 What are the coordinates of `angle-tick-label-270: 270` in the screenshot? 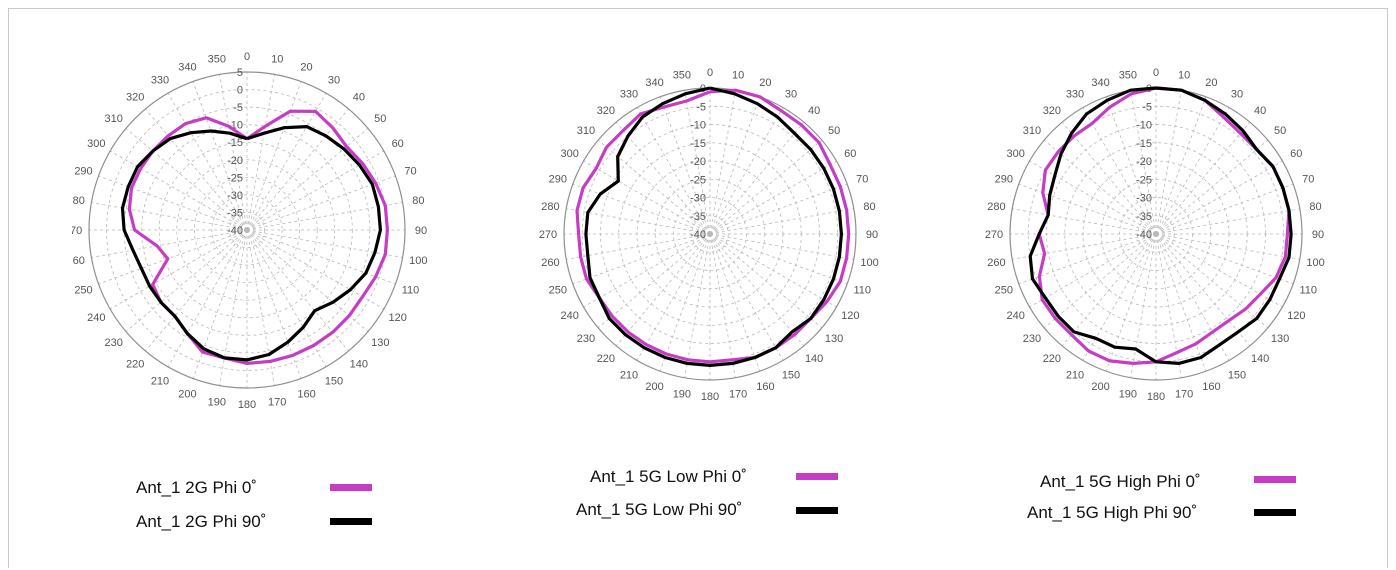 It's located at (77, 231).